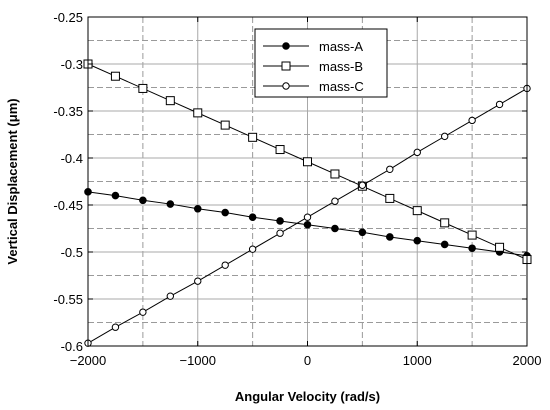 This screenshot has width=550, height=410. What do you see at coordinates (68, 299) in the screenshot?
I see `y-tick-label: -0.55` at bounding box center [68, 299].